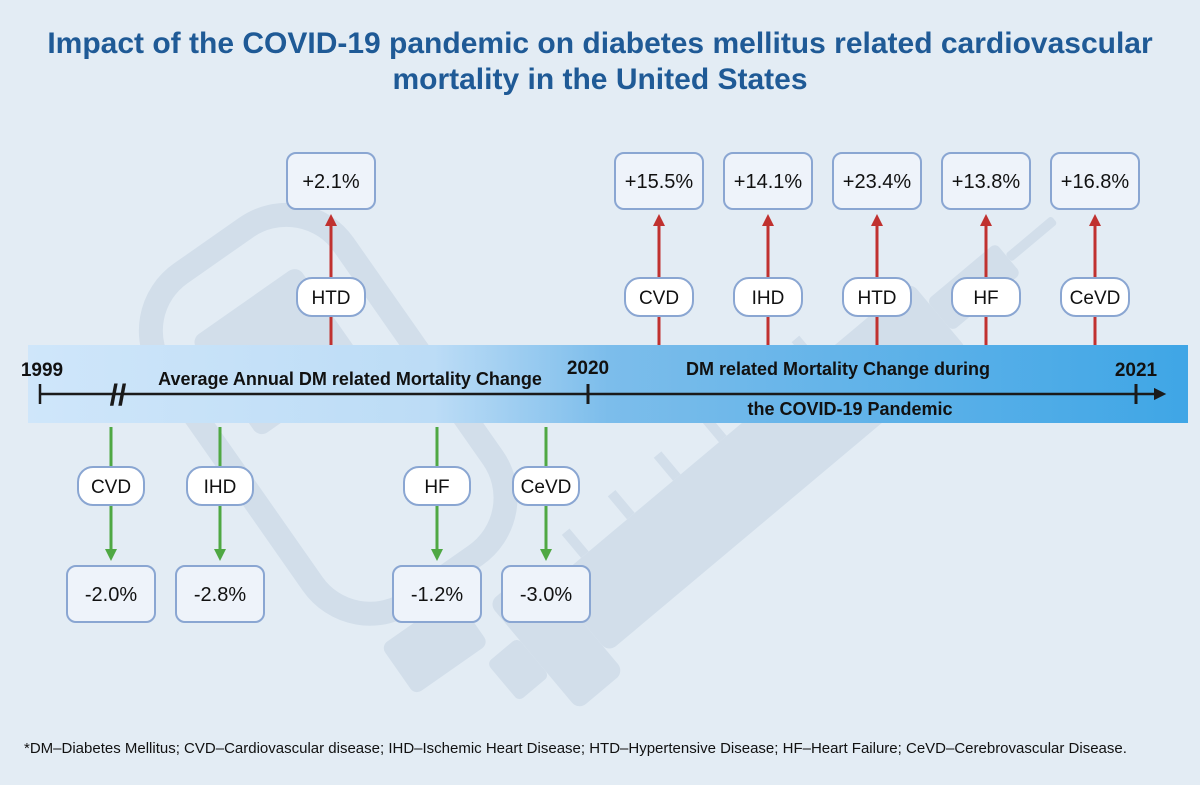  Describe the element at coordinates (849, 409) in the screenshot. I see `pandemic-label-line2: the COVID-19 Pandemic` at that location.